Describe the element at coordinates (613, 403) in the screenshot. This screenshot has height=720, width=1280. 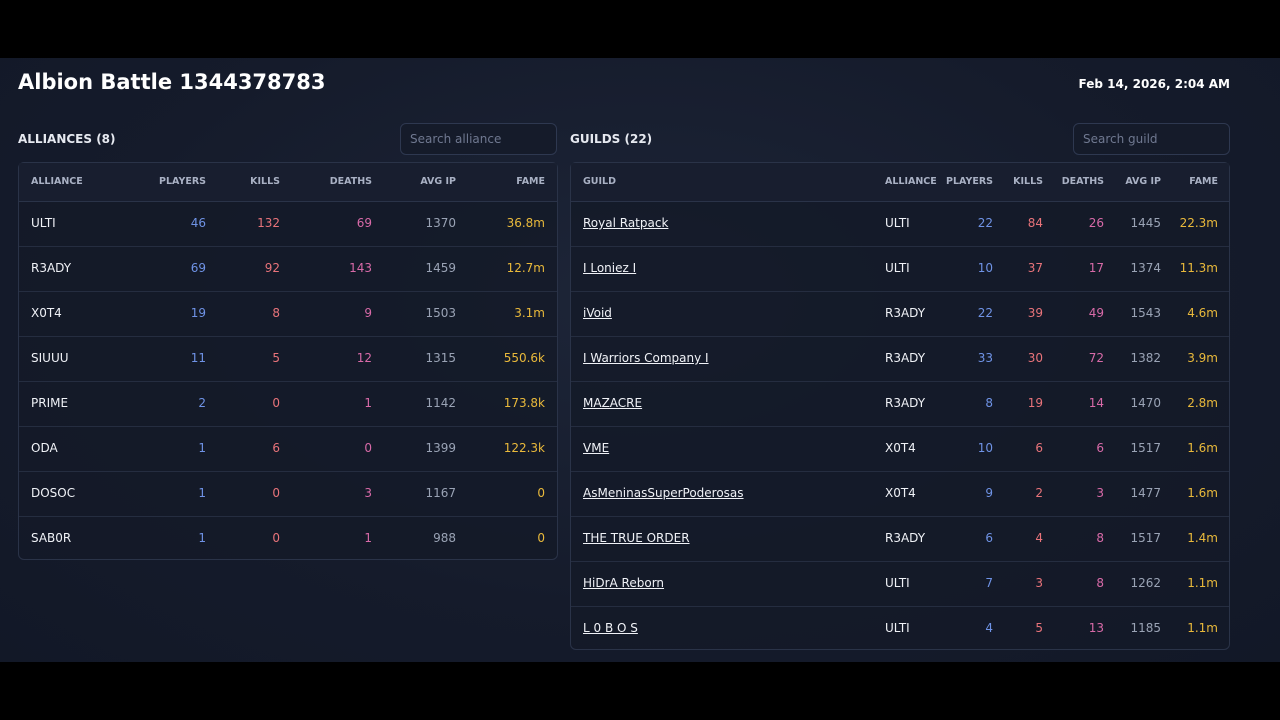
I see `guild-name: MAZACRE` at that location.